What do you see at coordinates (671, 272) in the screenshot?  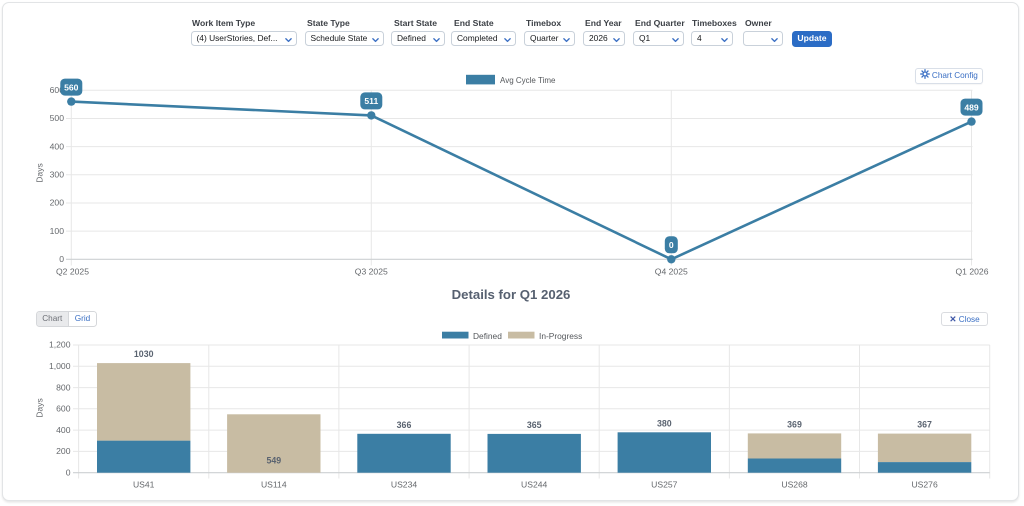 I see `svg-text: Q4 2025` at bounding box center [671, 272].